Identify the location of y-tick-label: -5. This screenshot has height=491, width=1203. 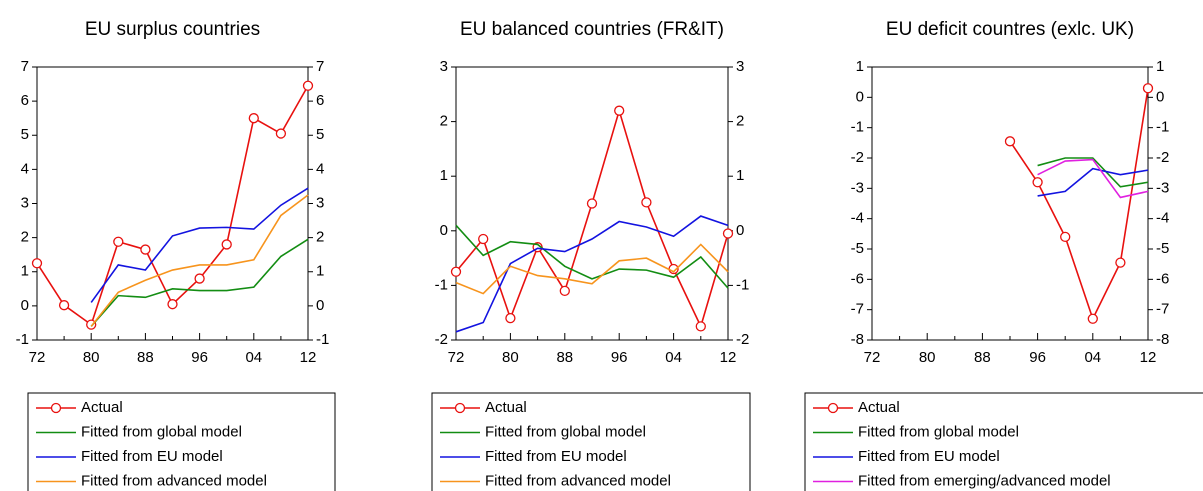
(857, 248).